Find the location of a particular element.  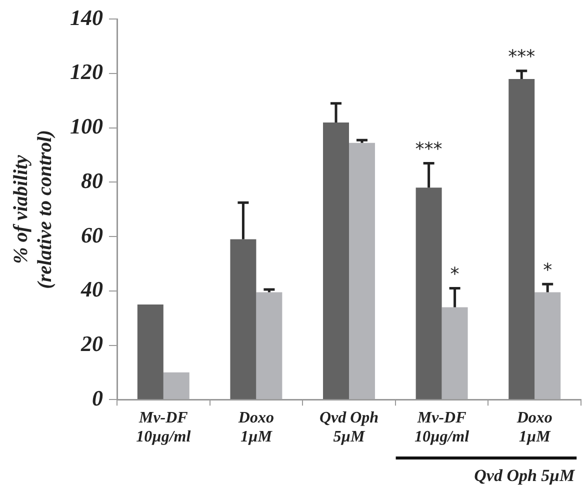

y-tick-label: 60 is located at coordinates (92, 235).